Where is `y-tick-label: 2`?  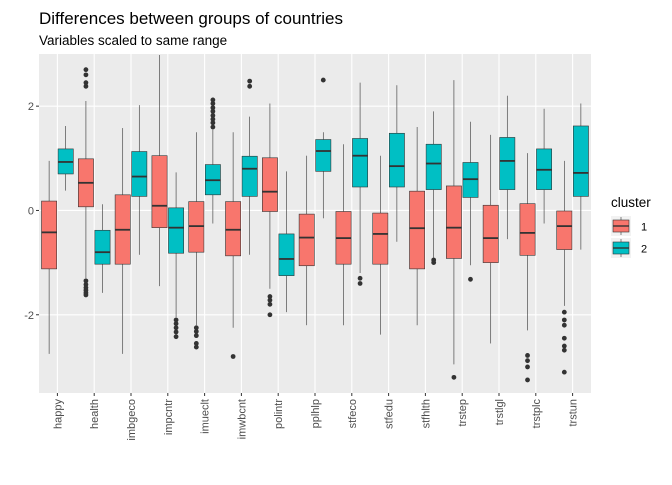 y-tick-label: 2 is located at coordinates (31, 107).